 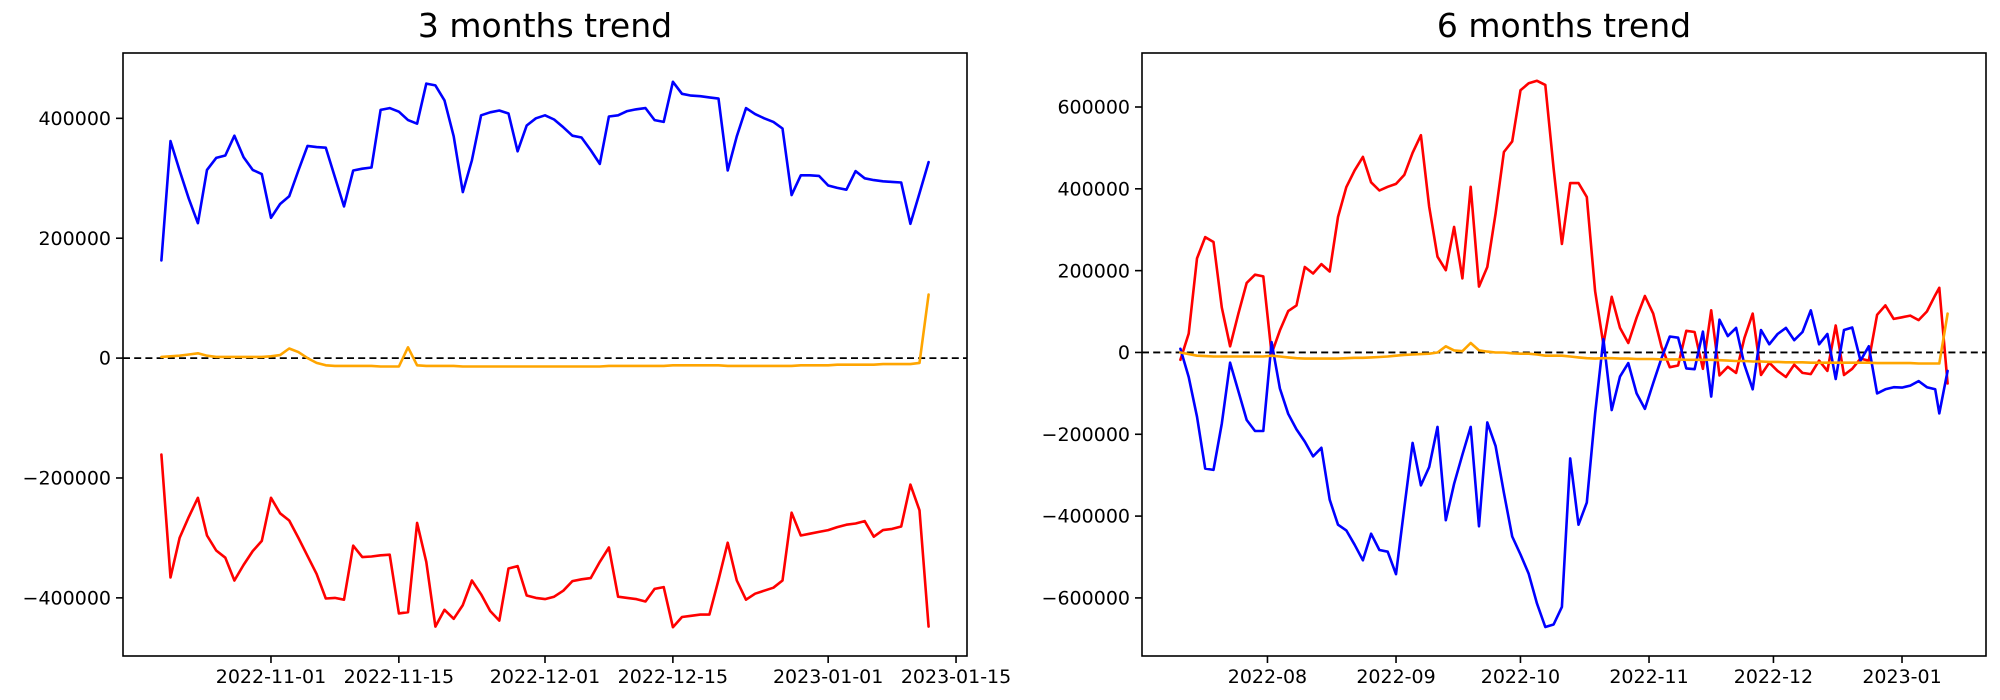 What do you see at coordinates (1564, 25) in the screenshot?
I see `chart-title-6-months: 6 months trend` at bounding box center [1564, 25].